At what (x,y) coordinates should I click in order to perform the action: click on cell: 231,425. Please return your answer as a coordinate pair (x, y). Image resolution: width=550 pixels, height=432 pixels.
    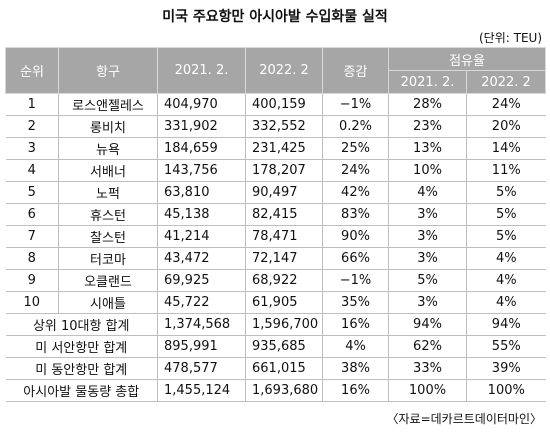
    Looking at the image, I should click on (284, 148).